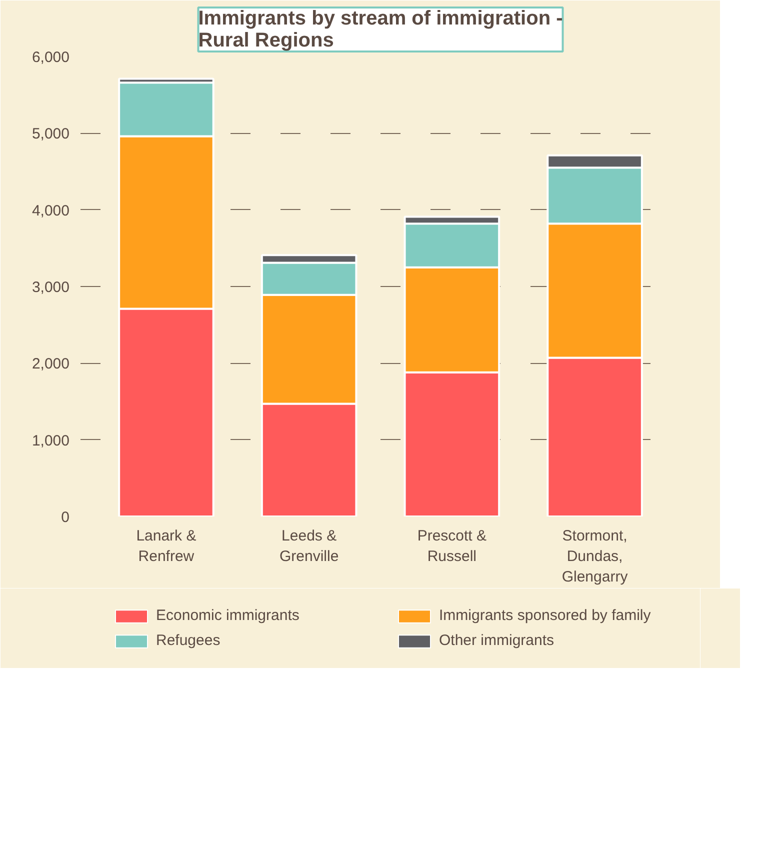 This screenshot has width=778, height=853. What do you see at coordinates (309, 546) in the screenshot?
I see `x-tick-label: Leeds & Grenville` at bounding box center [309, 546].